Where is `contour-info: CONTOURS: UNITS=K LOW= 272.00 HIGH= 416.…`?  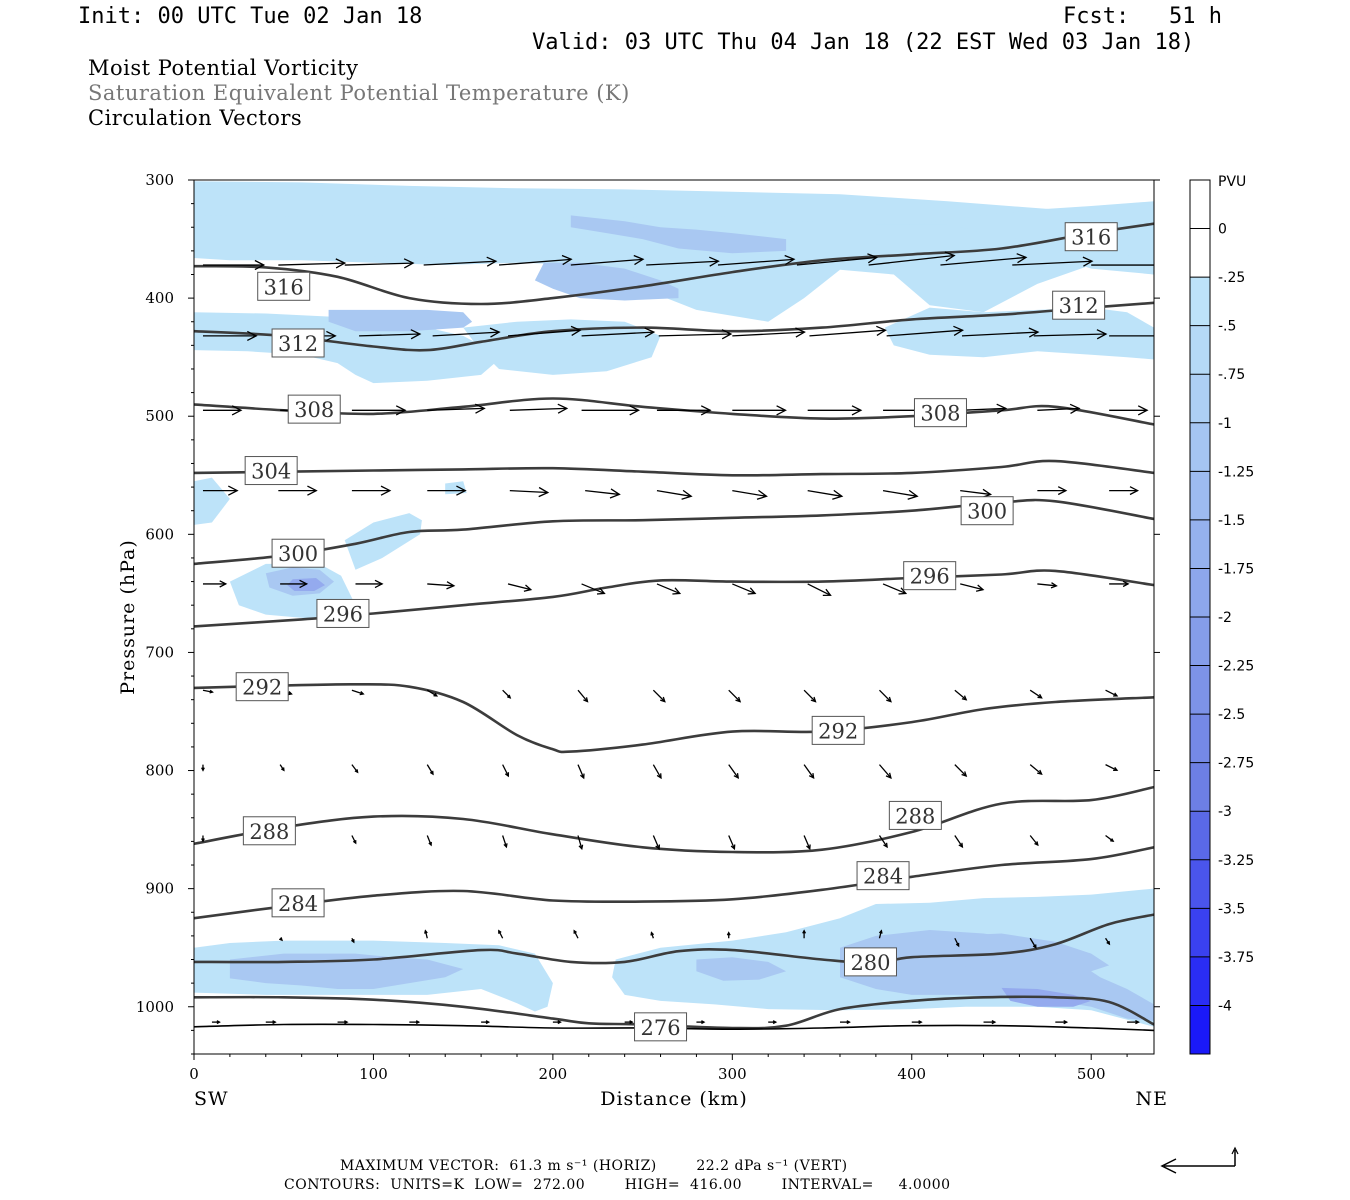 contour-info: CONTOURS: UNITS=K LOW= 272.00 HIGH= 416.… is located at coordinates (617, 1185).